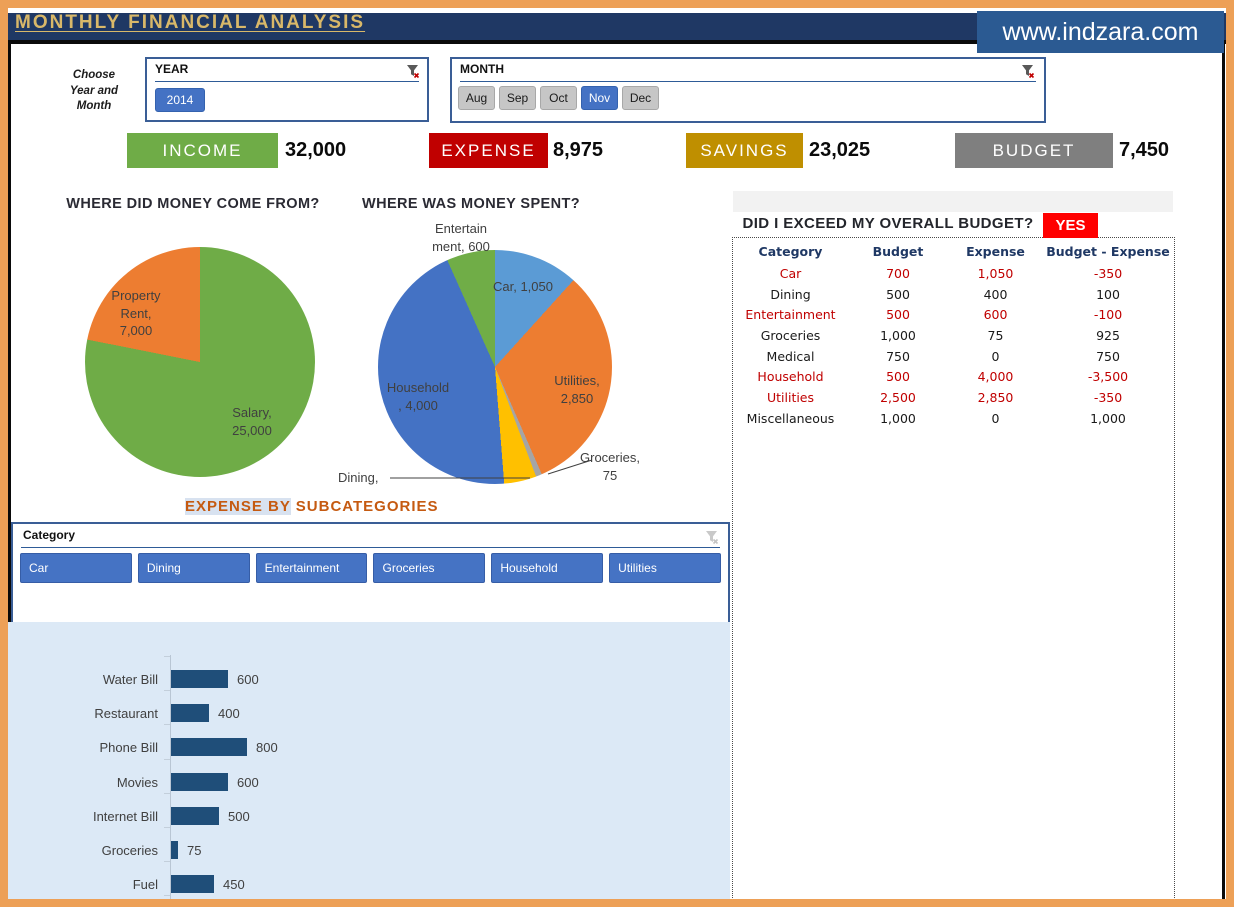 The width and height of the screenshot is (1234, 907). I want to click on subcategories-heading: EXPENSE BY SUBCATEGORIES, so click(312, 506).